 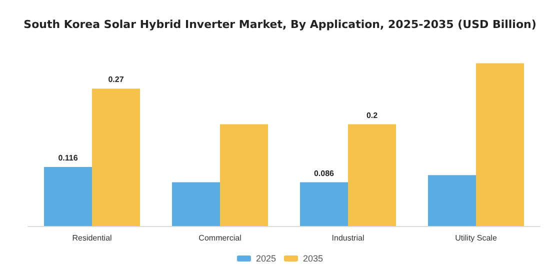 I want to click on x-tick-label: Utility Scale, so click(x=476, y=238).